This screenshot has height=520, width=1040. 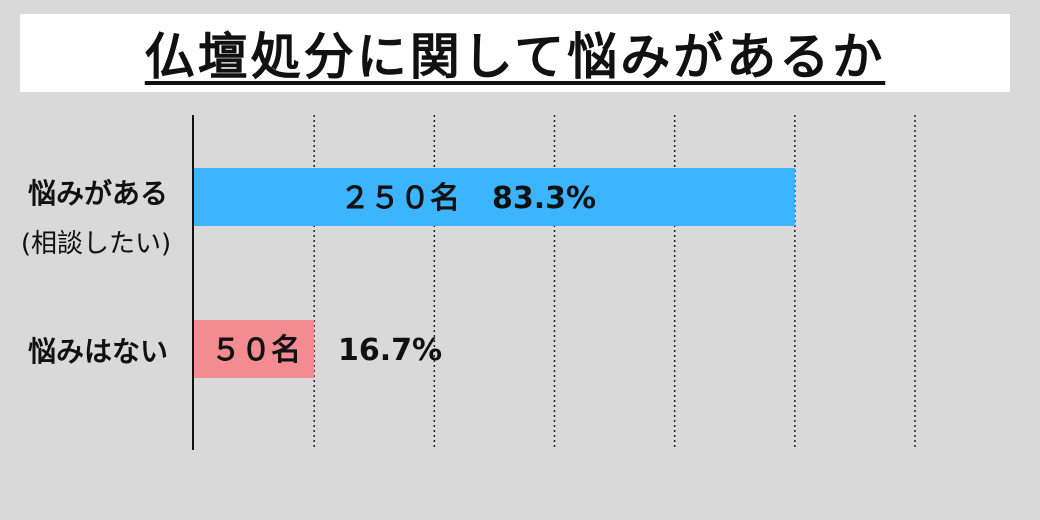 What do you see at coordinates (515, 57) in the screenshot?
I see `chart-title: 仏壇処分に関して悩みがあるか` at bounding box center [515, 57].